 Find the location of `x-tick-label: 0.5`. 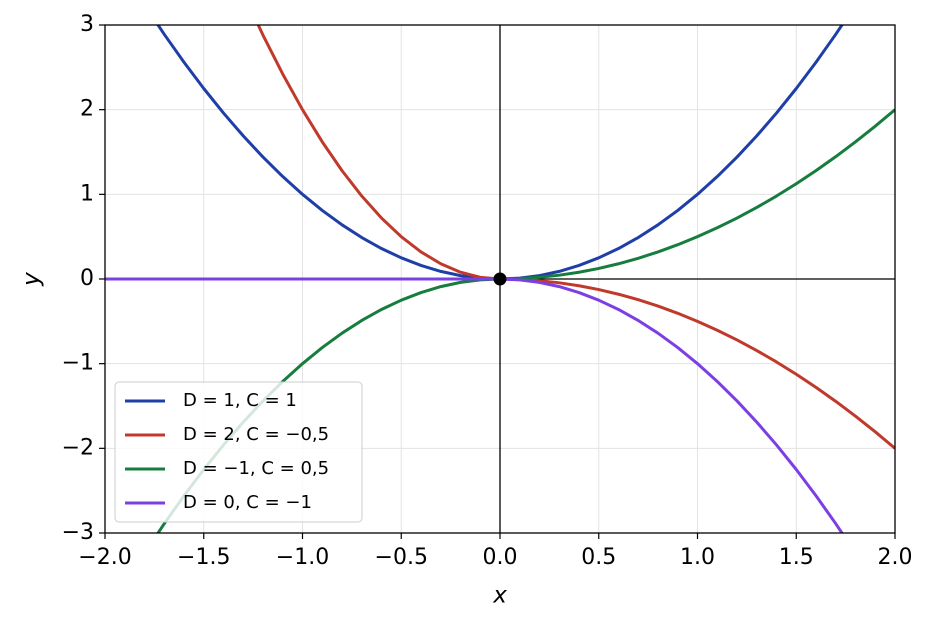

x-tick-label: 0.5 is located at coordinates (598, 557).